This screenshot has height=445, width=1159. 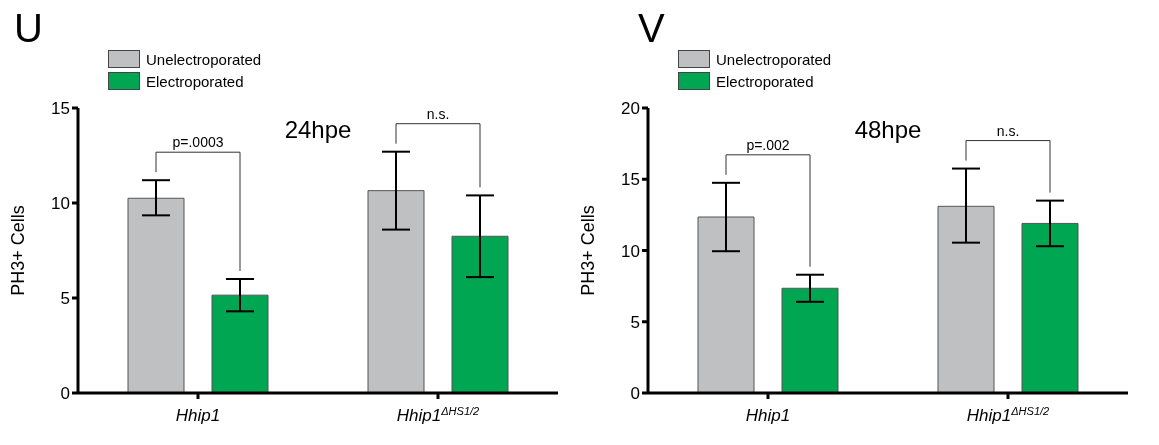 I want to click on text: U, so click(x=28, y=28).